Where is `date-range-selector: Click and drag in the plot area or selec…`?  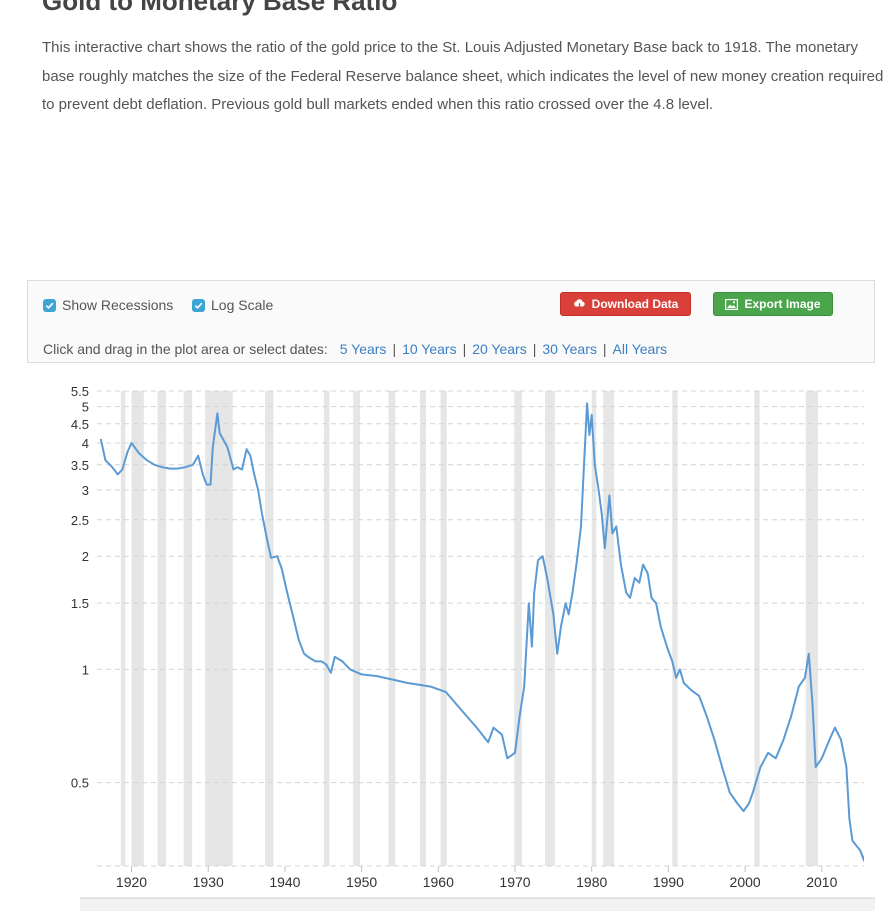
date-range-selector: Click and drag in the plot area or selec… is located at coordinates (355, 349).